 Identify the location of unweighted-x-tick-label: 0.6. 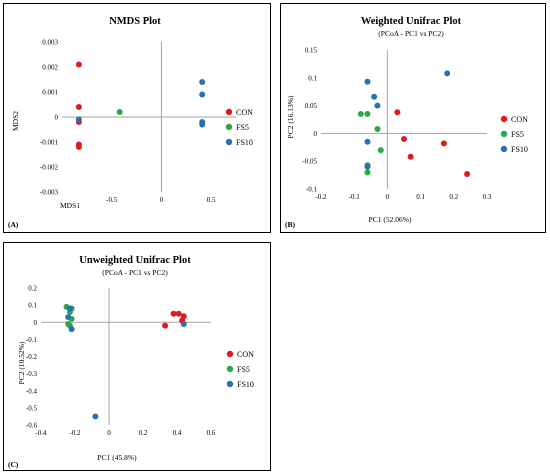
(211, 433).